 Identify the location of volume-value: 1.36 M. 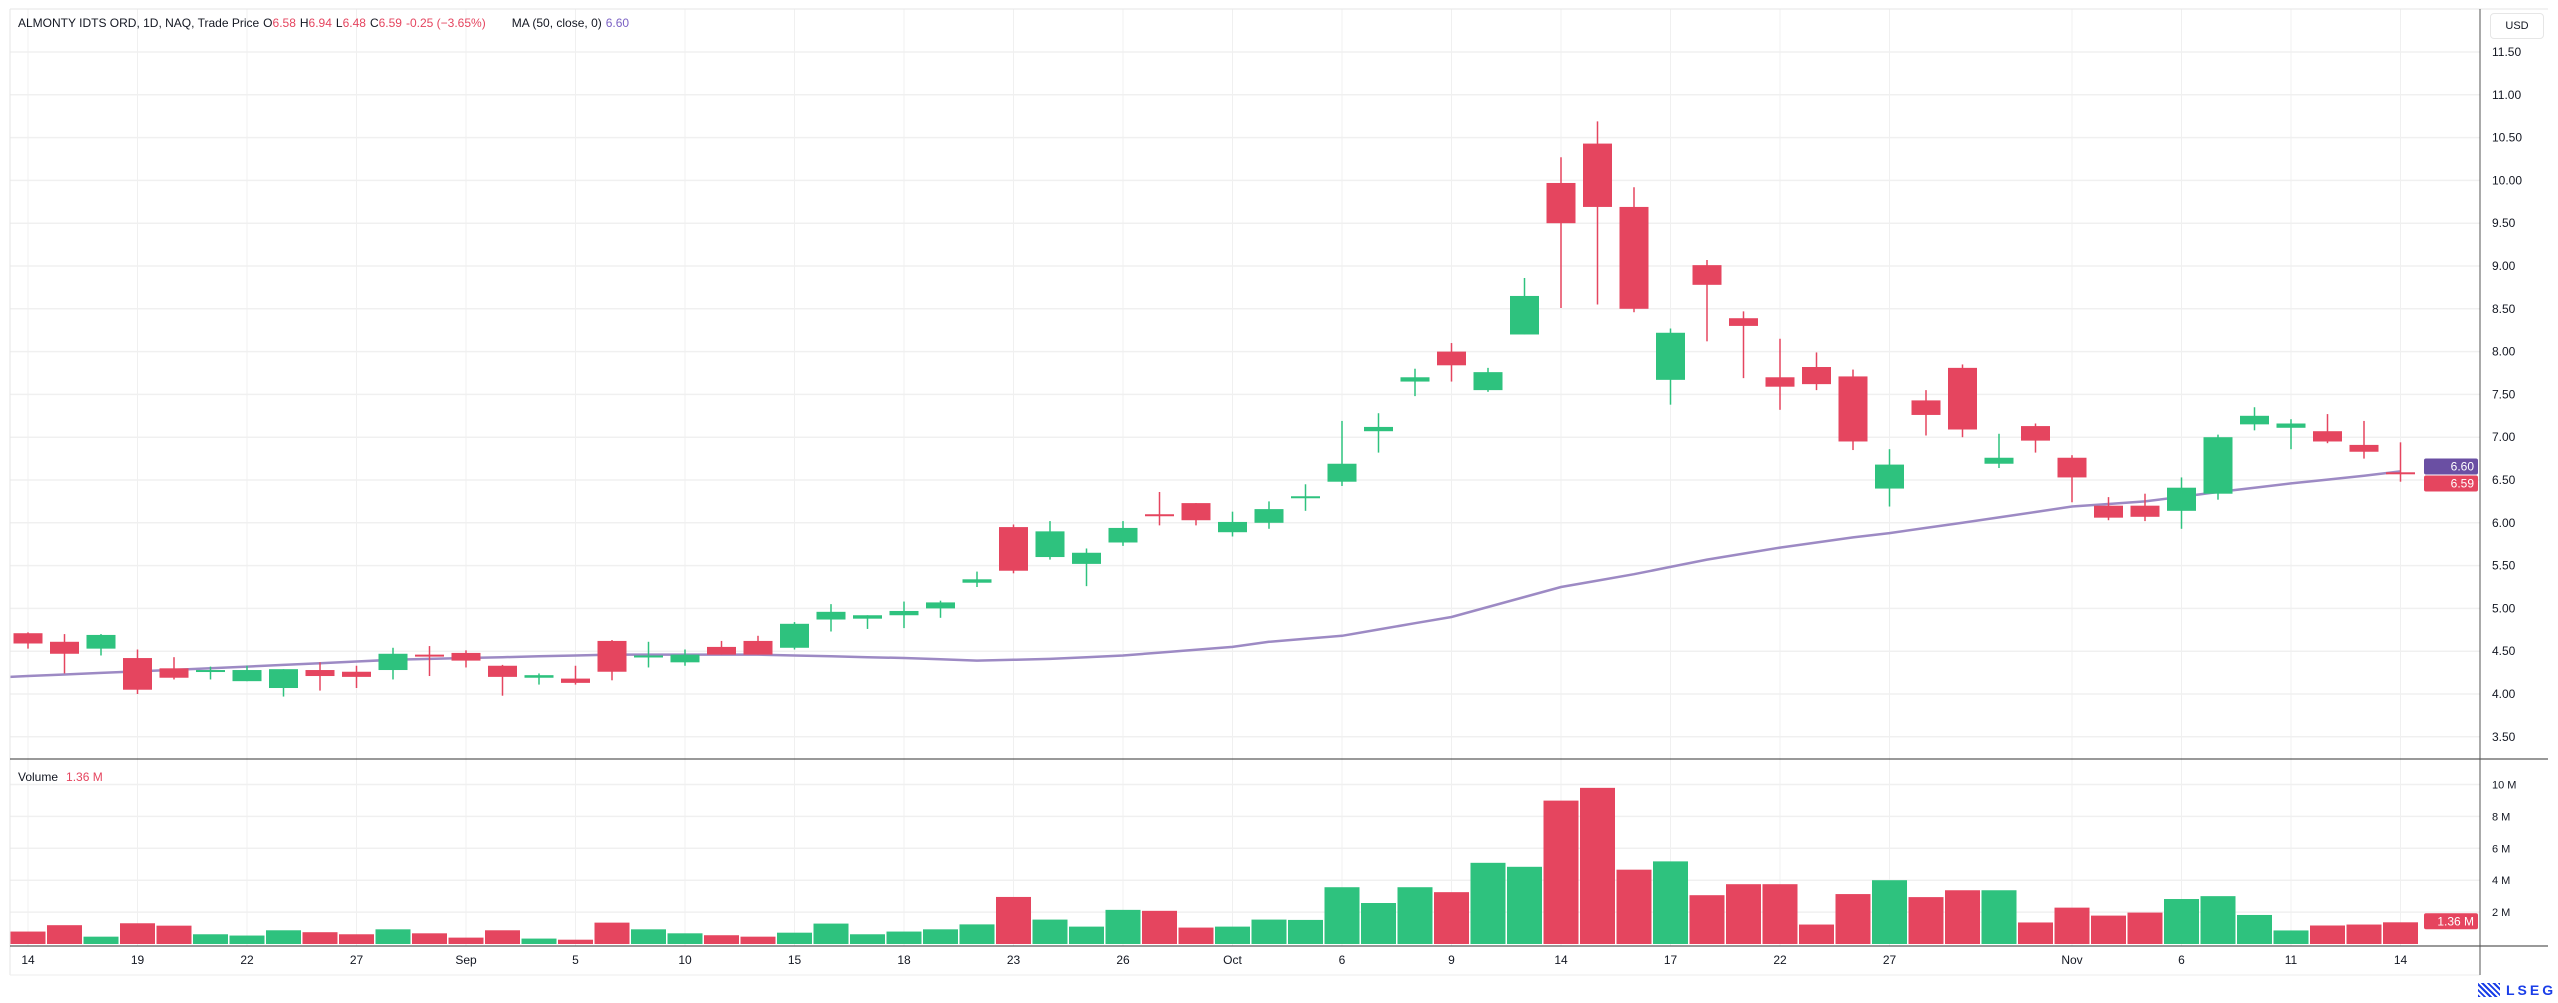
(84, 777).